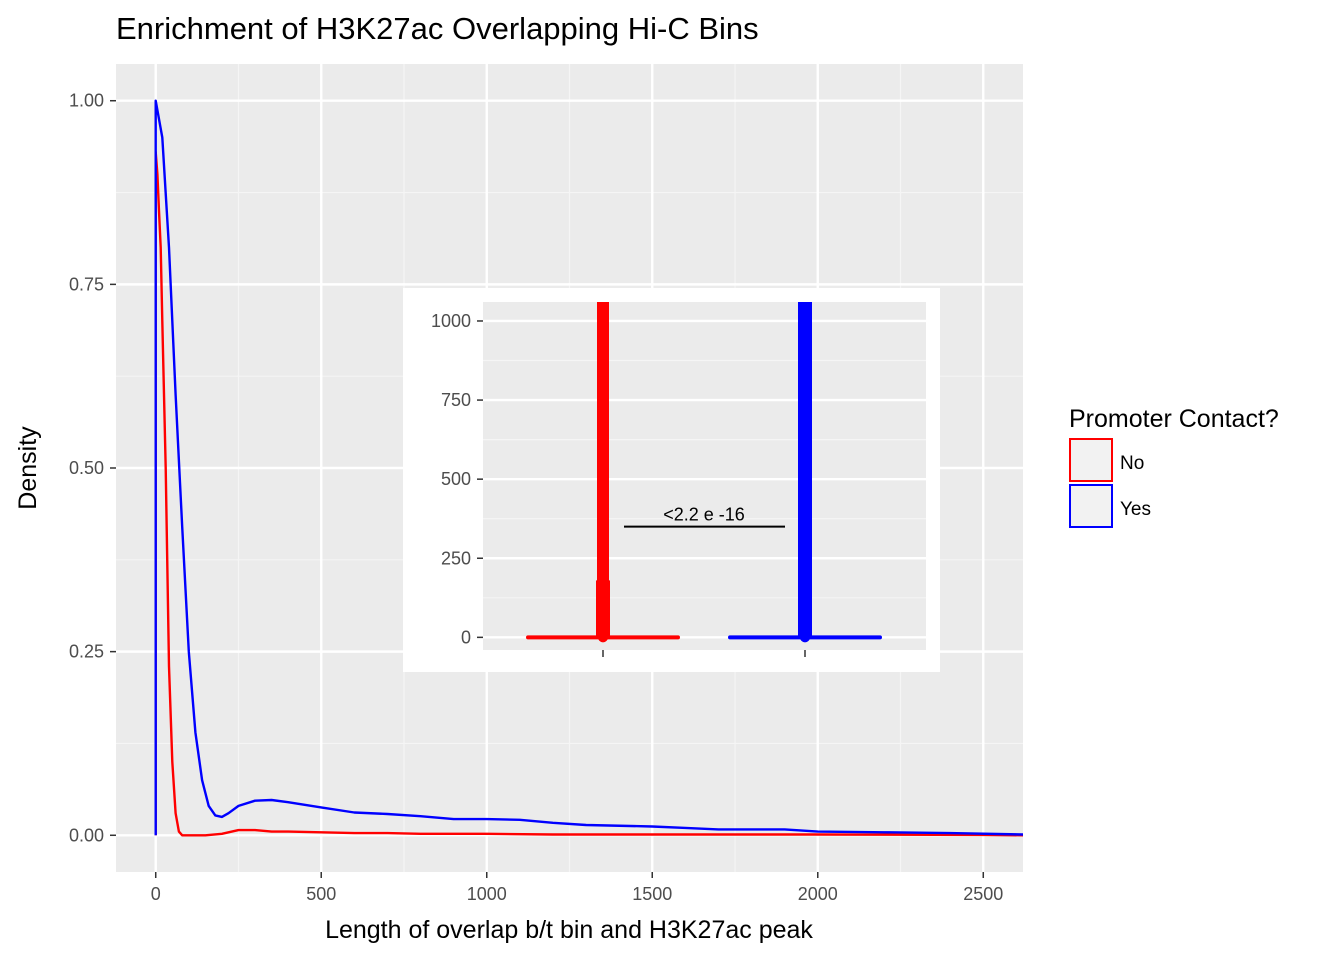 The image size is (1344, 960). Describe the element at coordinates (156, 894) in the screenshot. I see `x-tick-label: 0` at that location.